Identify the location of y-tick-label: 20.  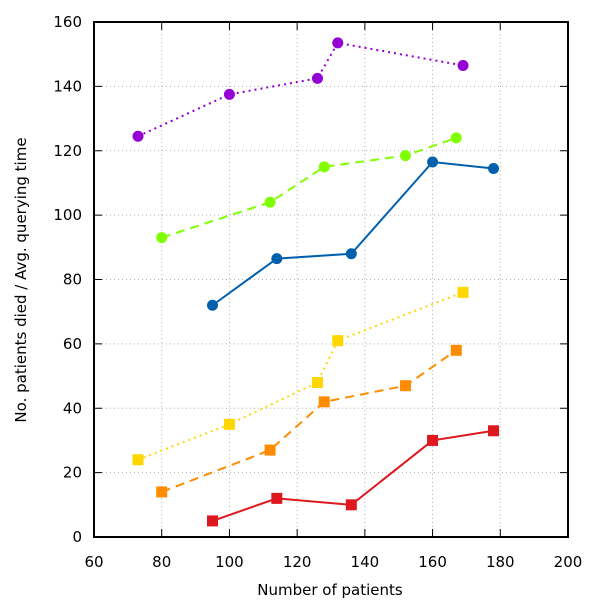
(72, 473).